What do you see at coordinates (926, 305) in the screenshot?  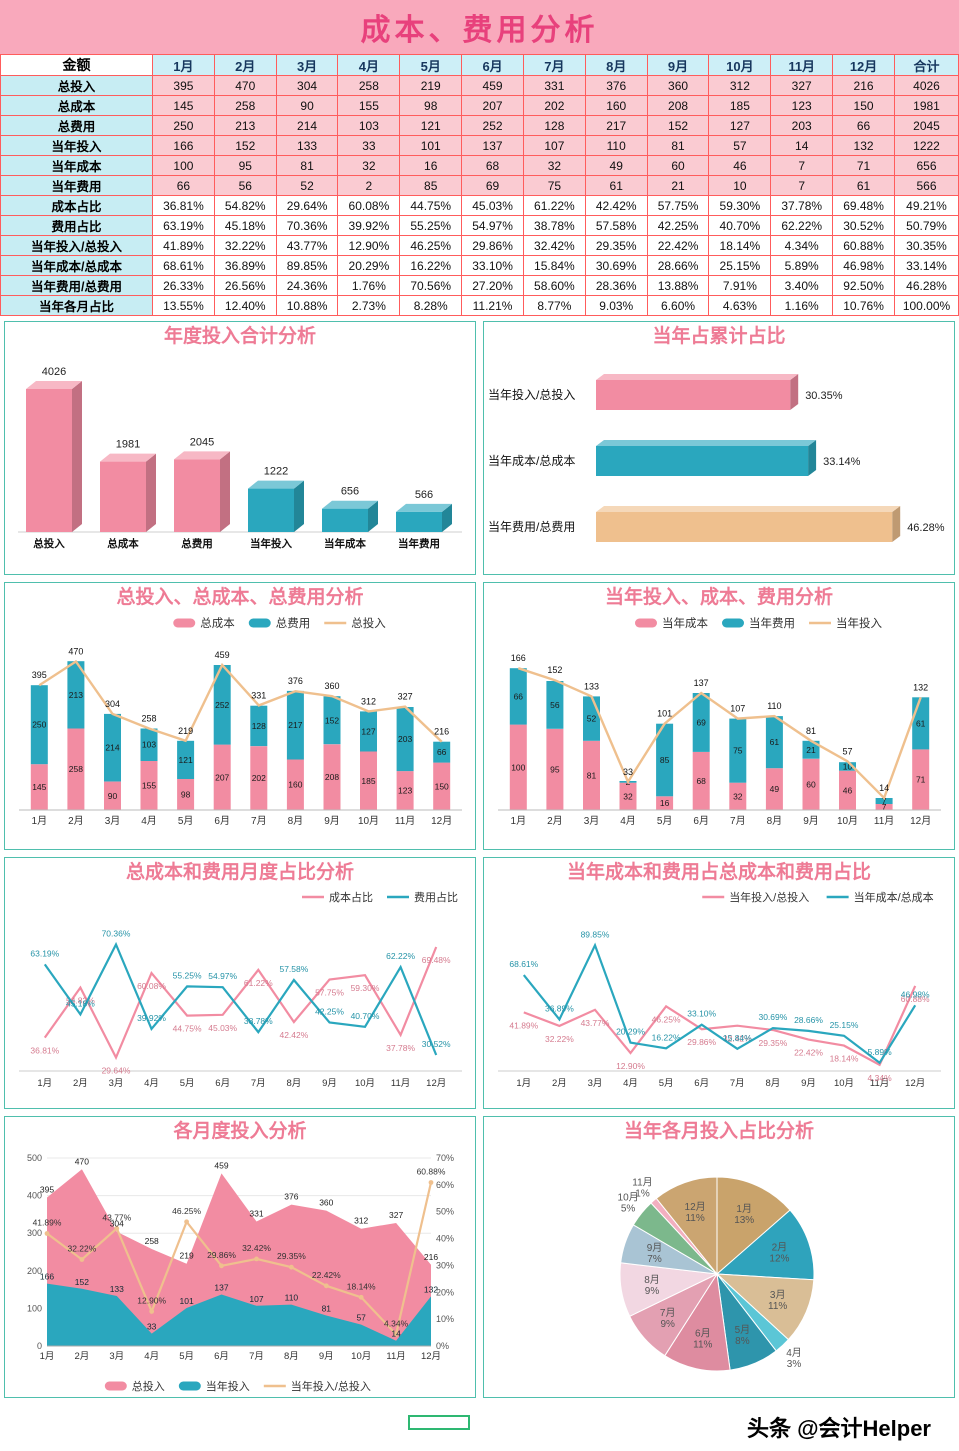 I see `table-cell: 100.00%` at bounding box center [926, 305].